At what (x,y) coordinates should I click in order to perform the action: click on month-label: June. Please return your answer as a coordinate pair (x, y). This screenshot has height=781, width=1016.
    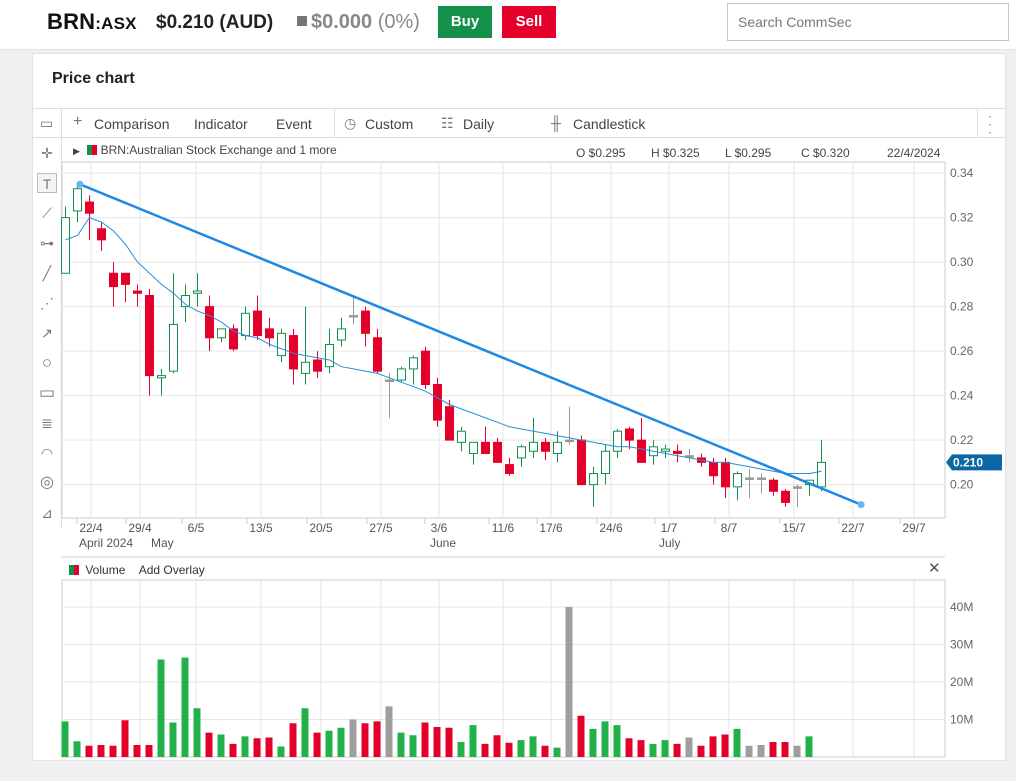
    Looking at the image, I should click on (443, 543).